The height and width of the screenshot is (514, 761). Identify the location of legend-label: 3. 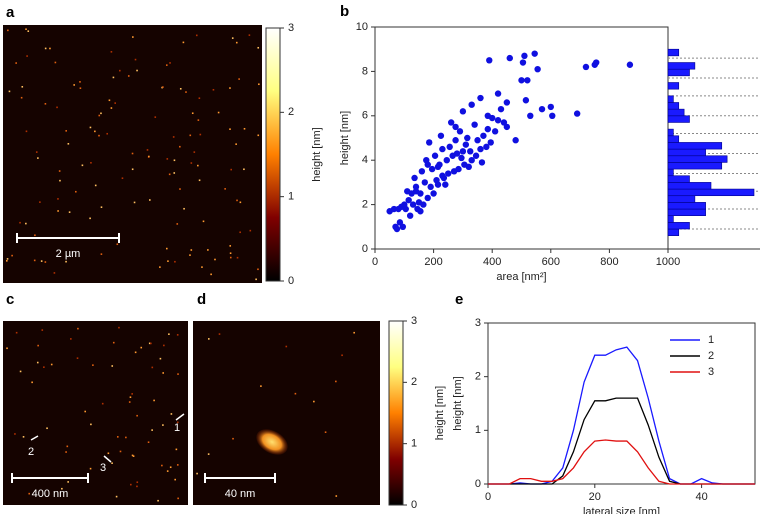
(711, 372).